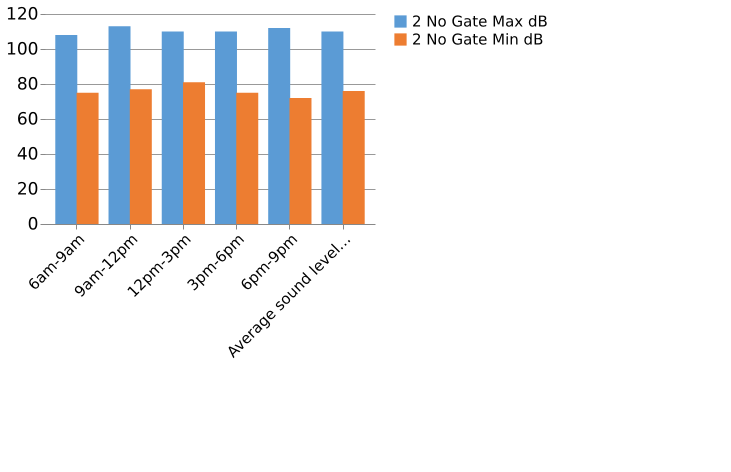 The image size is (731, 472). Describe the element at coordinates (27, 120) in the screenshot. I see `y-tick-label: 60` at that location.